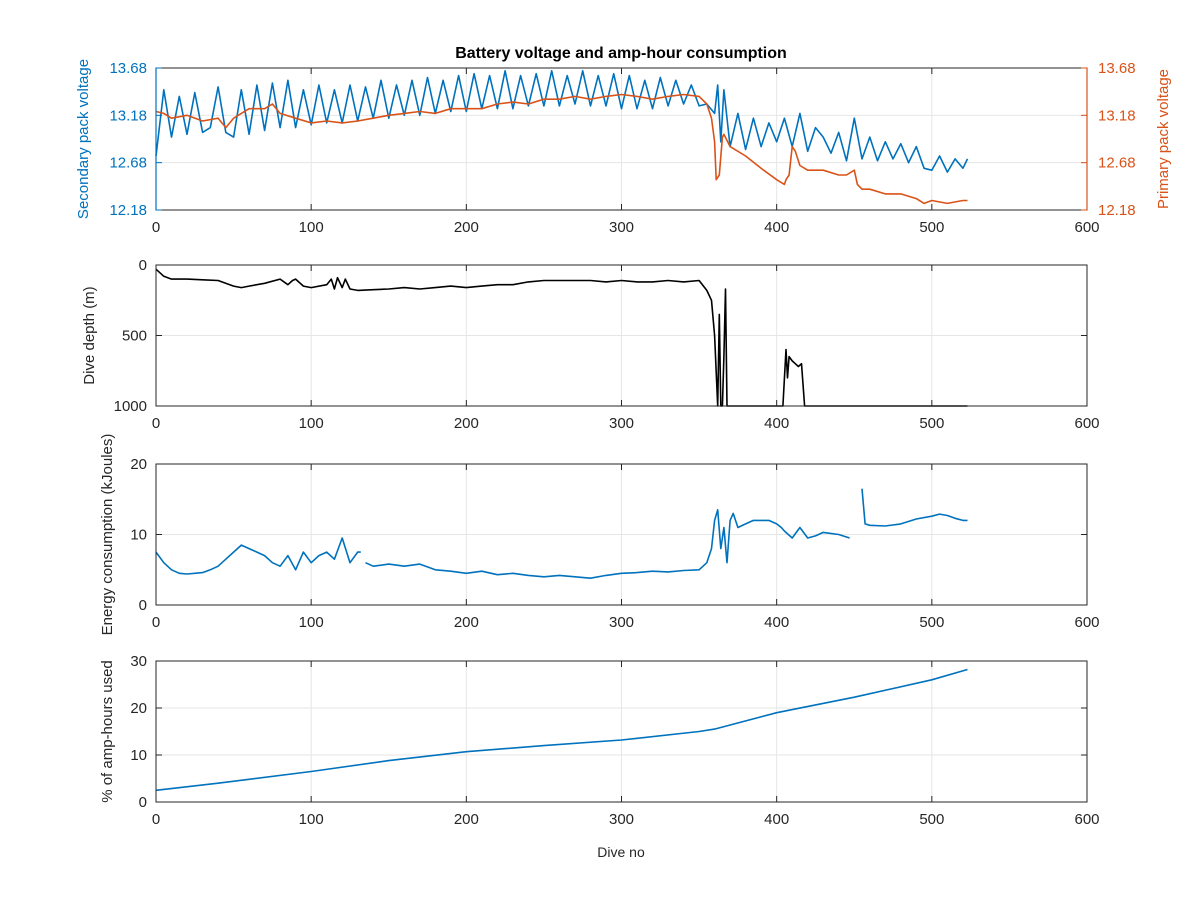  I want to click on y-axis-label: Dive depth (m), so click(89, 335).